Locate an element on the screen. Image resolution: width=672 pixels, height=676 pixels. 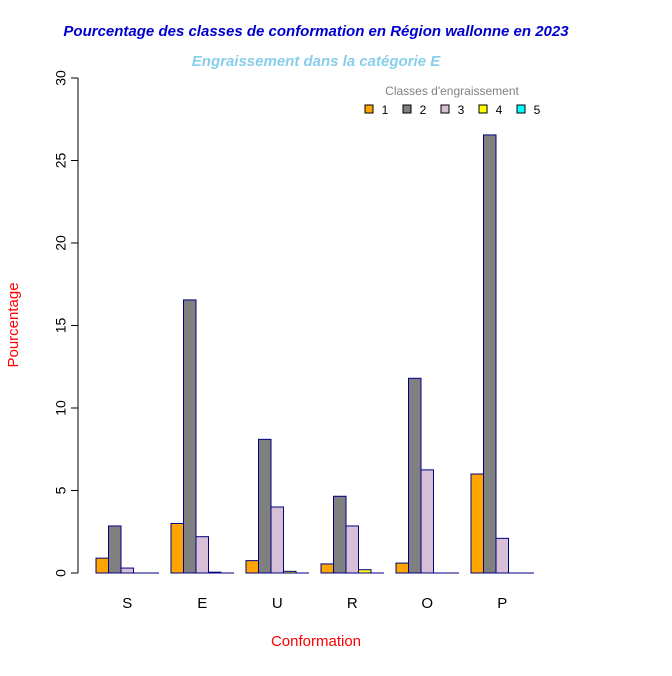
legend-title: Classes d'engraissement is located at coordinates (452, 91).